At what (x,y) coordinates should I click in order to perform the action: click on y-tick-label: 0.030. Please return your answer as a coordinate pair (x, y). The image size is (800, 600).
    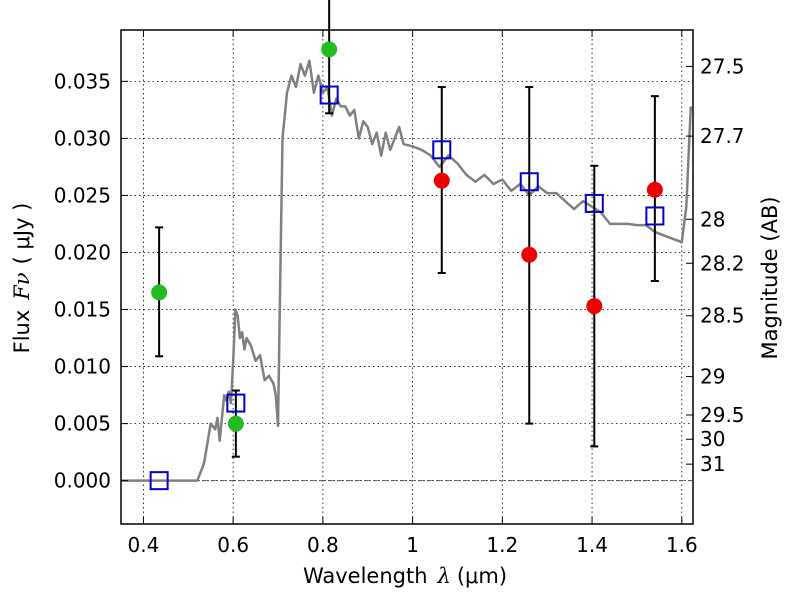
    Looking at the image, I should click on (82, 138).